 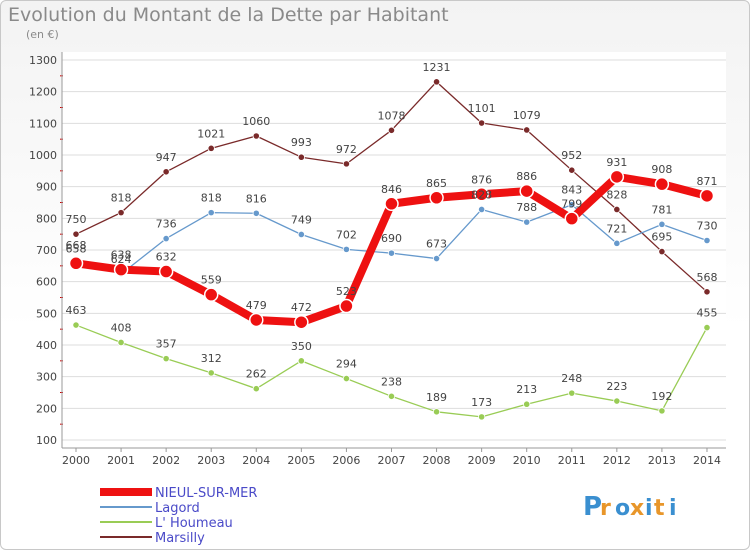 I want to click on data-label: 668, so click(x=76, y=245).